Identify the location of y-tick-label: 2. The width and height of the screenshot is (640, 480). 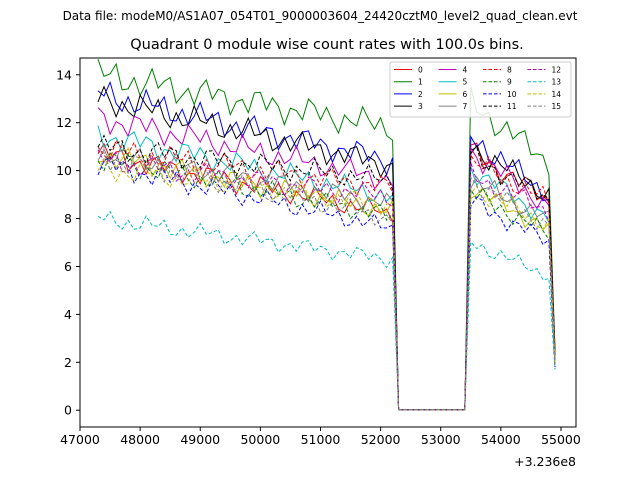
(68, 362).